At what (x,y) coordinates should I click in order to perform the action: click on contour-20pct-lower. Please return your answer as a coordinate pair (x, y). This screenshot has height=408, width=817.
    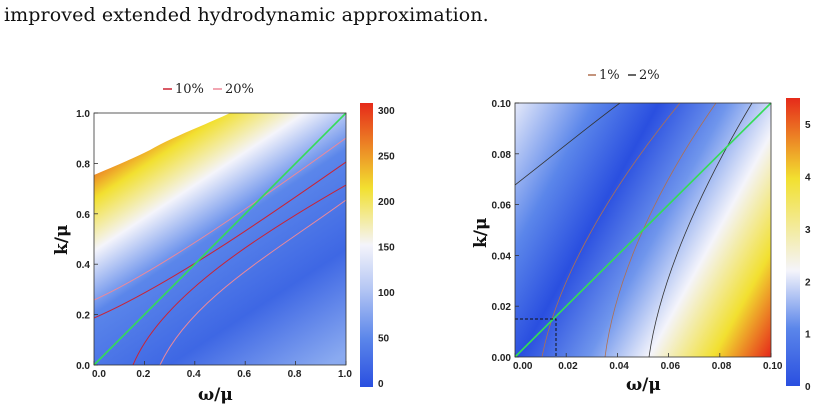
    Looking at the image, I should click on (252, 282).